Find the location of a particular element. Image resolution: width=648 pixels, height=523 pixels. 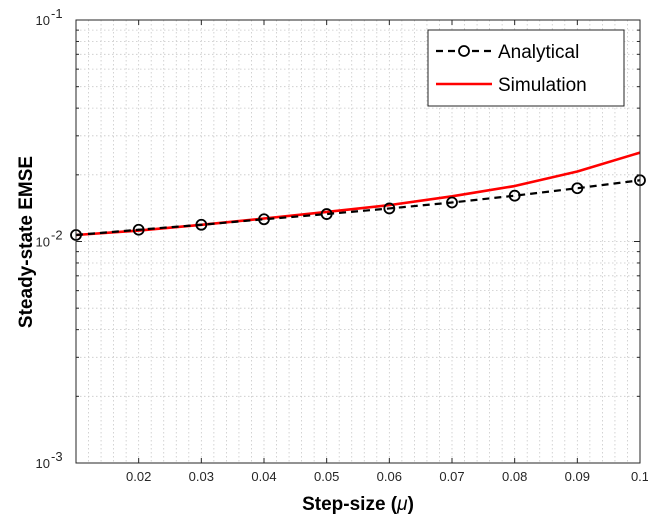

legend: Analytical Simulation is located at coordinates (526, 68).